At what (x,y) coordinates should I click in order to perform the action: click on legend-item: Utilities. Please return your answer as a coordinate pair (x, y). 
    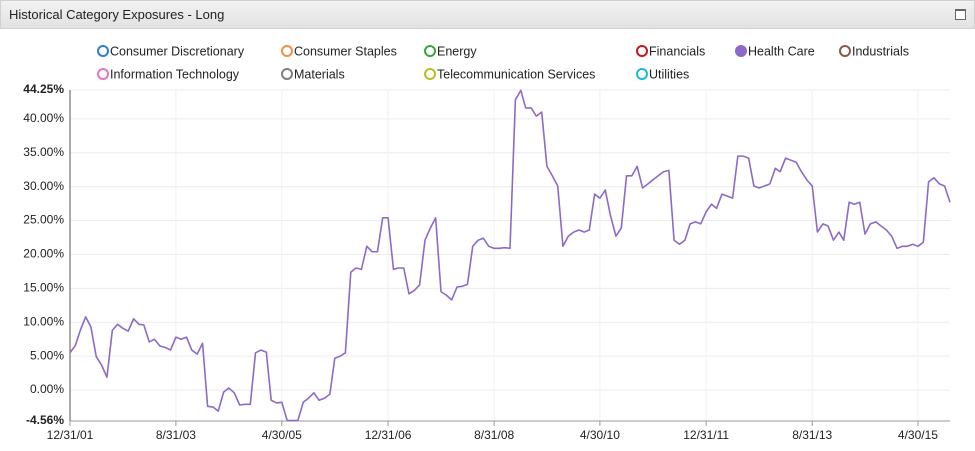
    Looking at the image, I should click on (662, 74).